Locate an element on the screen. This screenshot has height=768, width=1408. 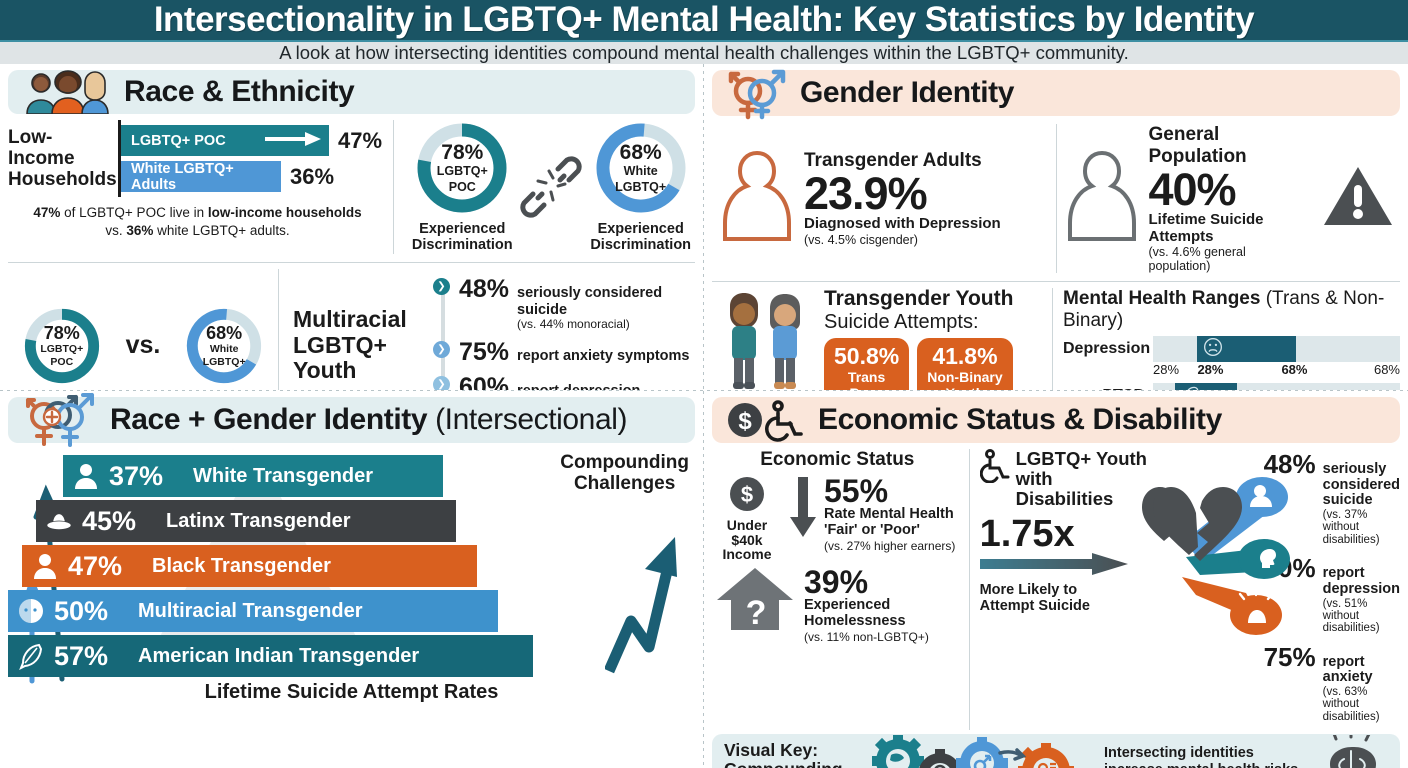
donut-white-pct: 68% is located at coordinates (640, 153).